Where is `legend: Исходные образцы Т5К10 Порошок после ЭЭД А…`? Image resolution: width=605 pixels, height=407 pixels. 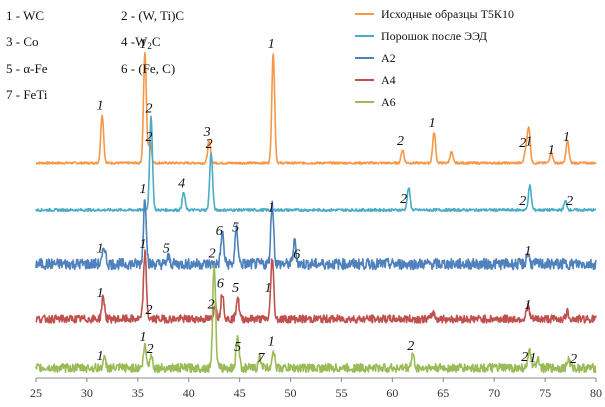
legend: Исходные образцы Т5К10 Порошок после ЭЭД А… is located at coordinates (434, 58).